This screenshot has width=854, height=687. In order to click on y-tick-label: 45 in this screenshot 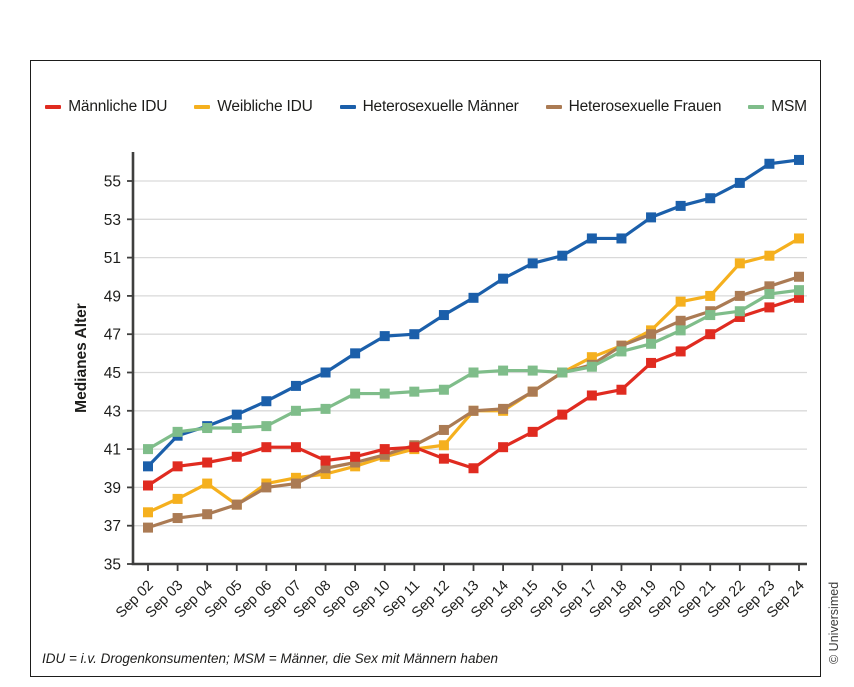, I will do `click(112, 373)`.